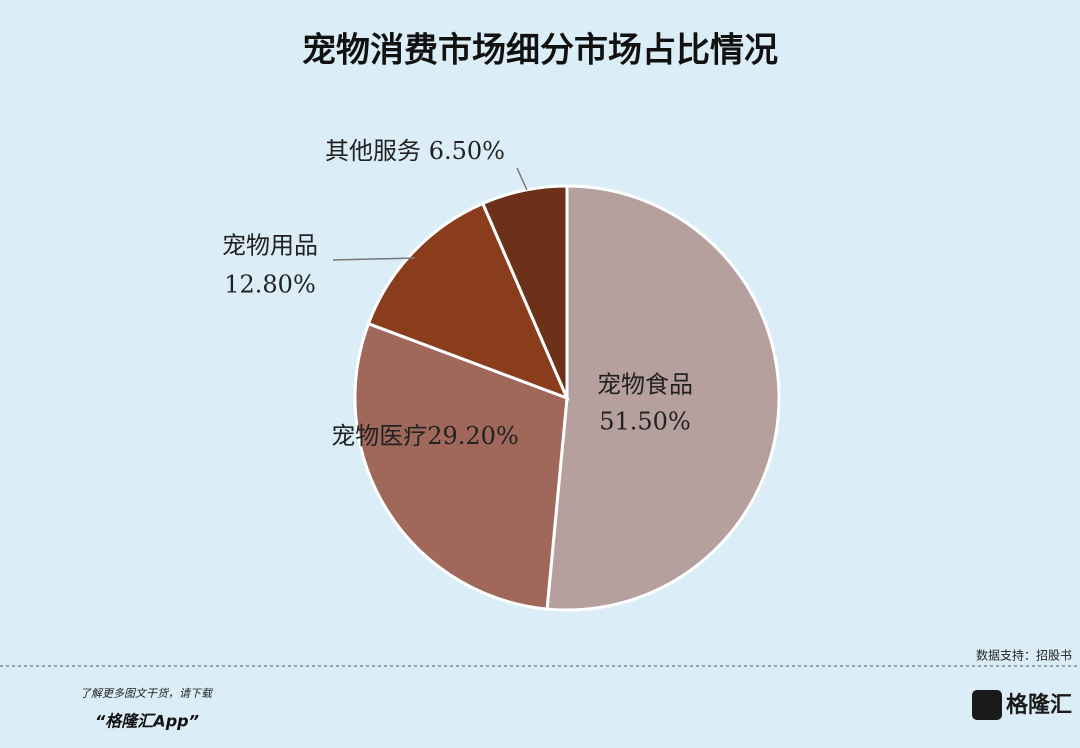 This screenshot has width=1080, height=748. I want to click on value-label: 29.20%, so click(473, 436).